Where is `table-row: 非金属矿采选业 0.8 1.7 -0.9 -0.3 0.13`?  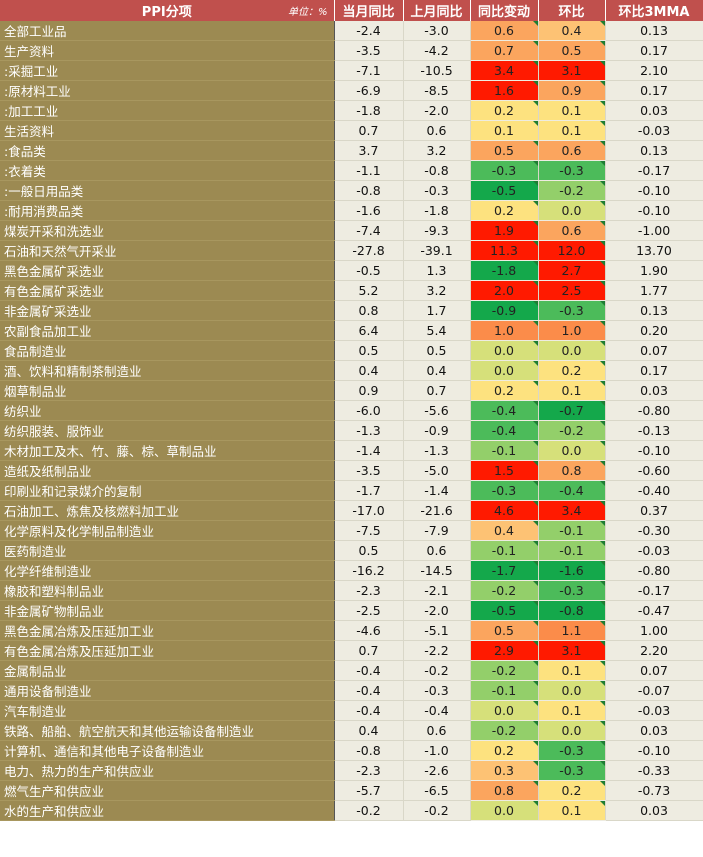 table-row: 非金属矿采选业 0.8 1.7 -0.9 -0.3 0.13 is located at coordinates (351, 310).